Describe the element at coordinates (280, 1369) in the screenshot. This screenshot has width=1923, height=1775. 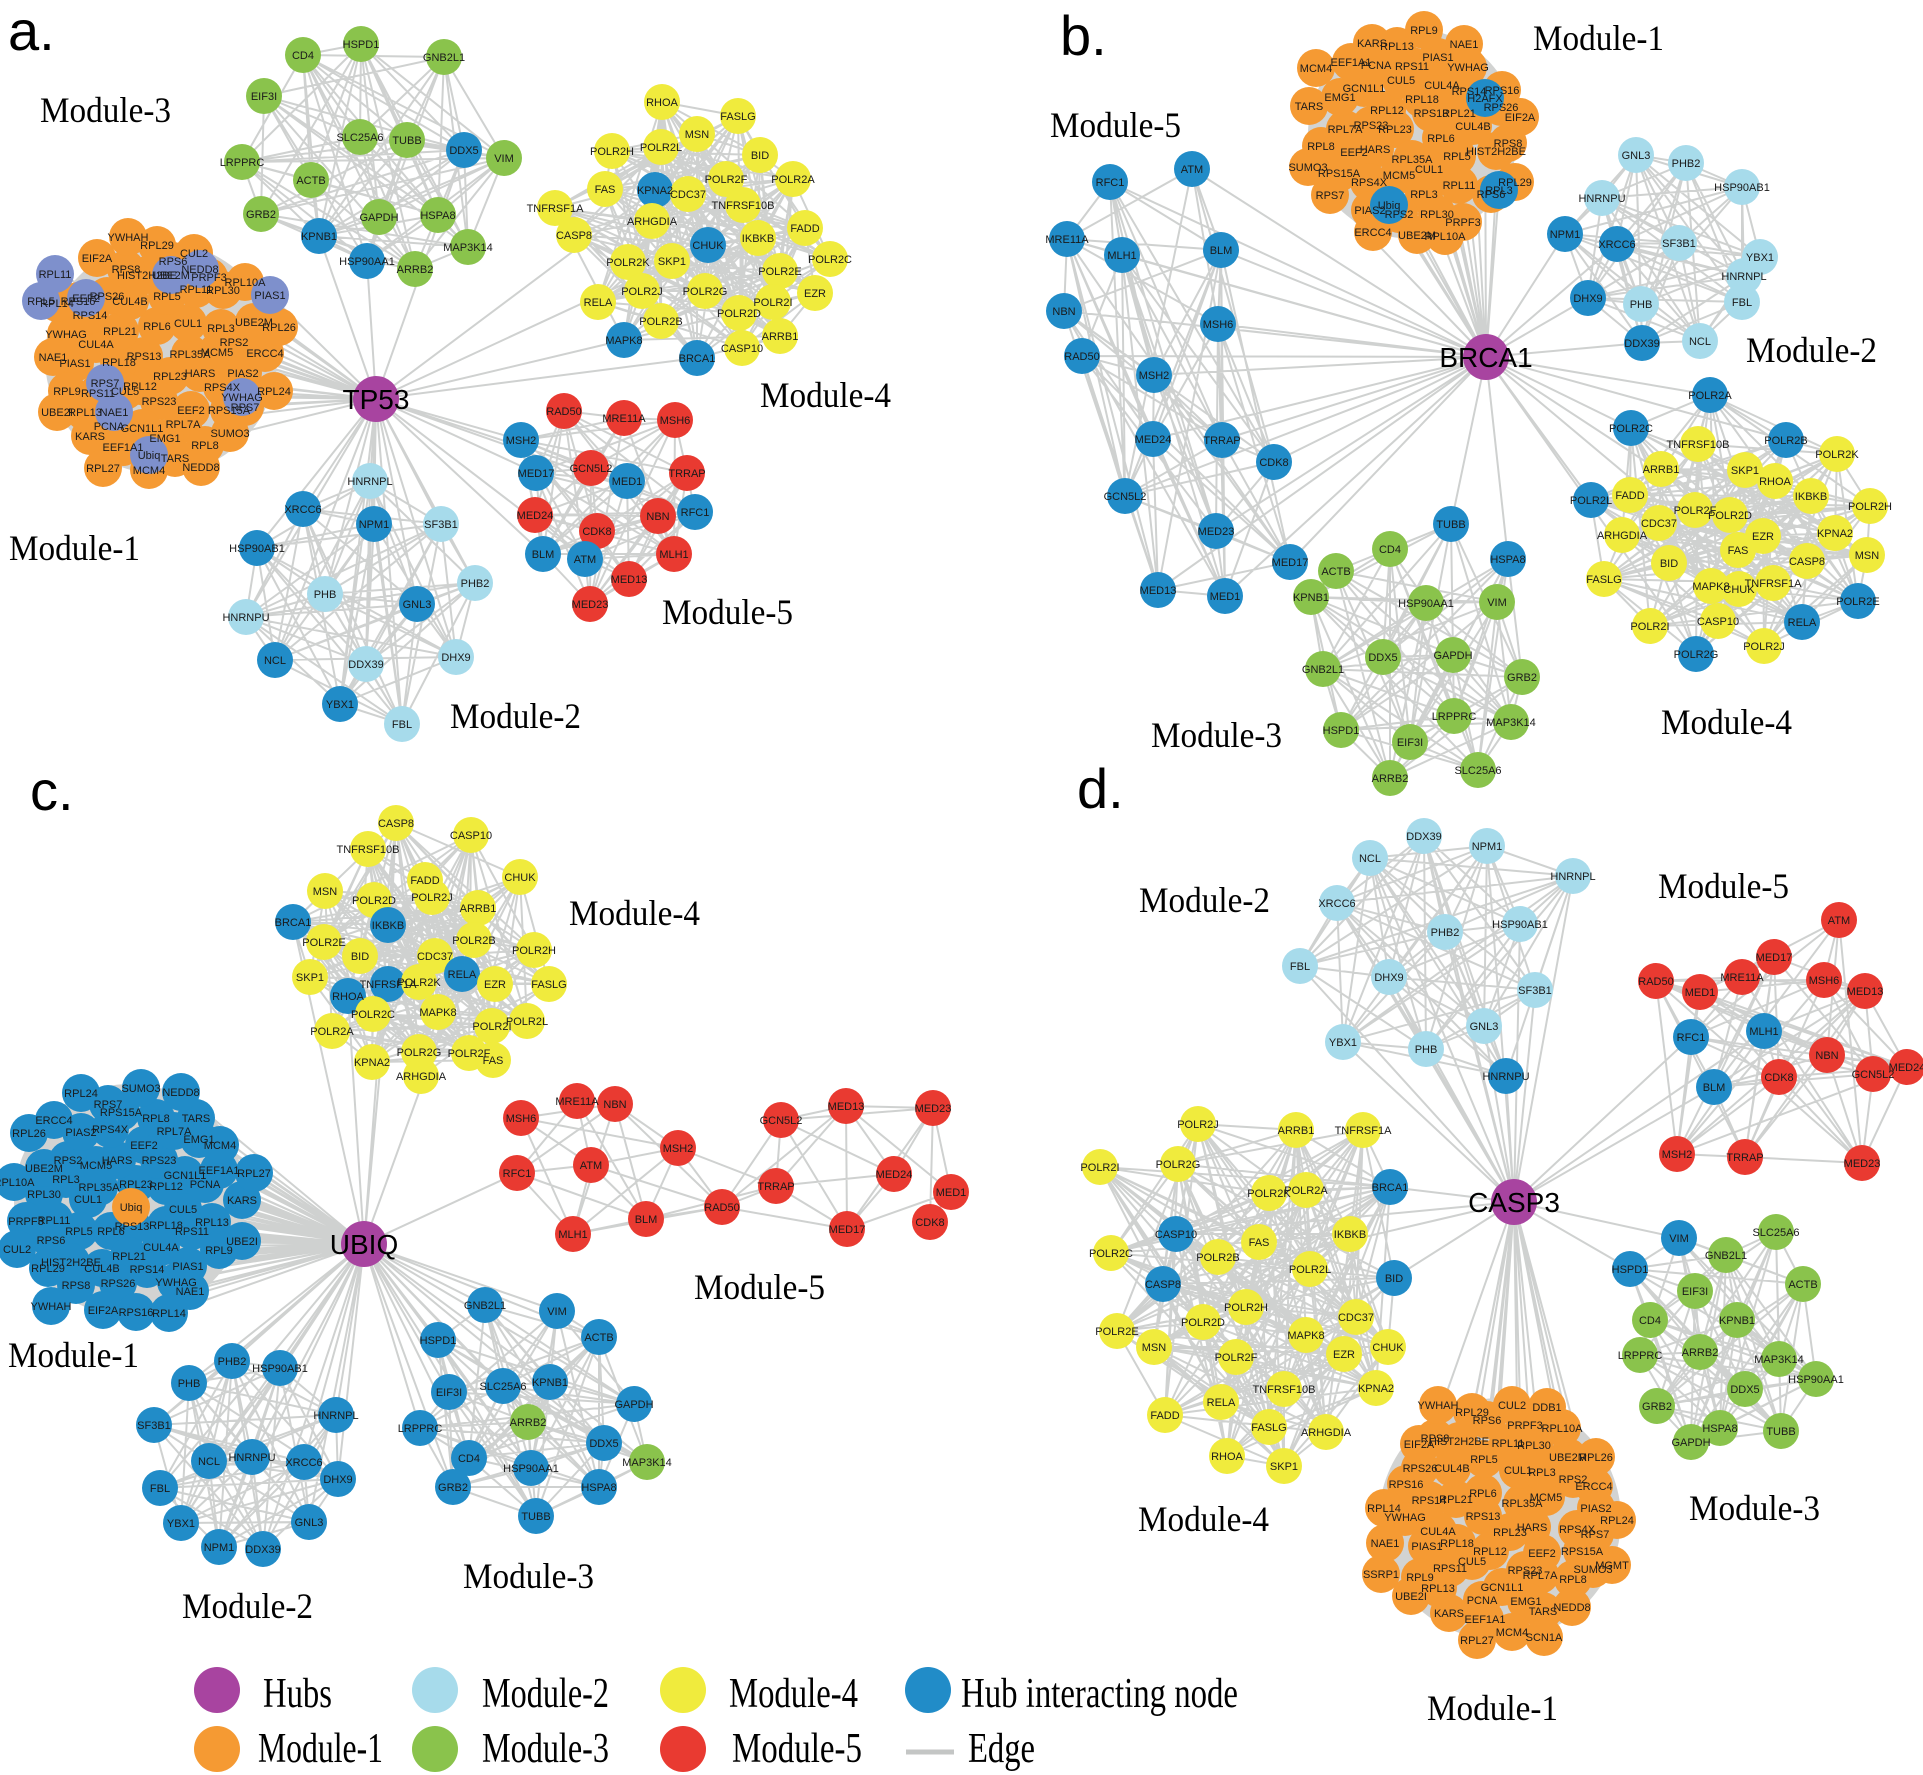
I see `svg-text: HSP90AB1` at that location.